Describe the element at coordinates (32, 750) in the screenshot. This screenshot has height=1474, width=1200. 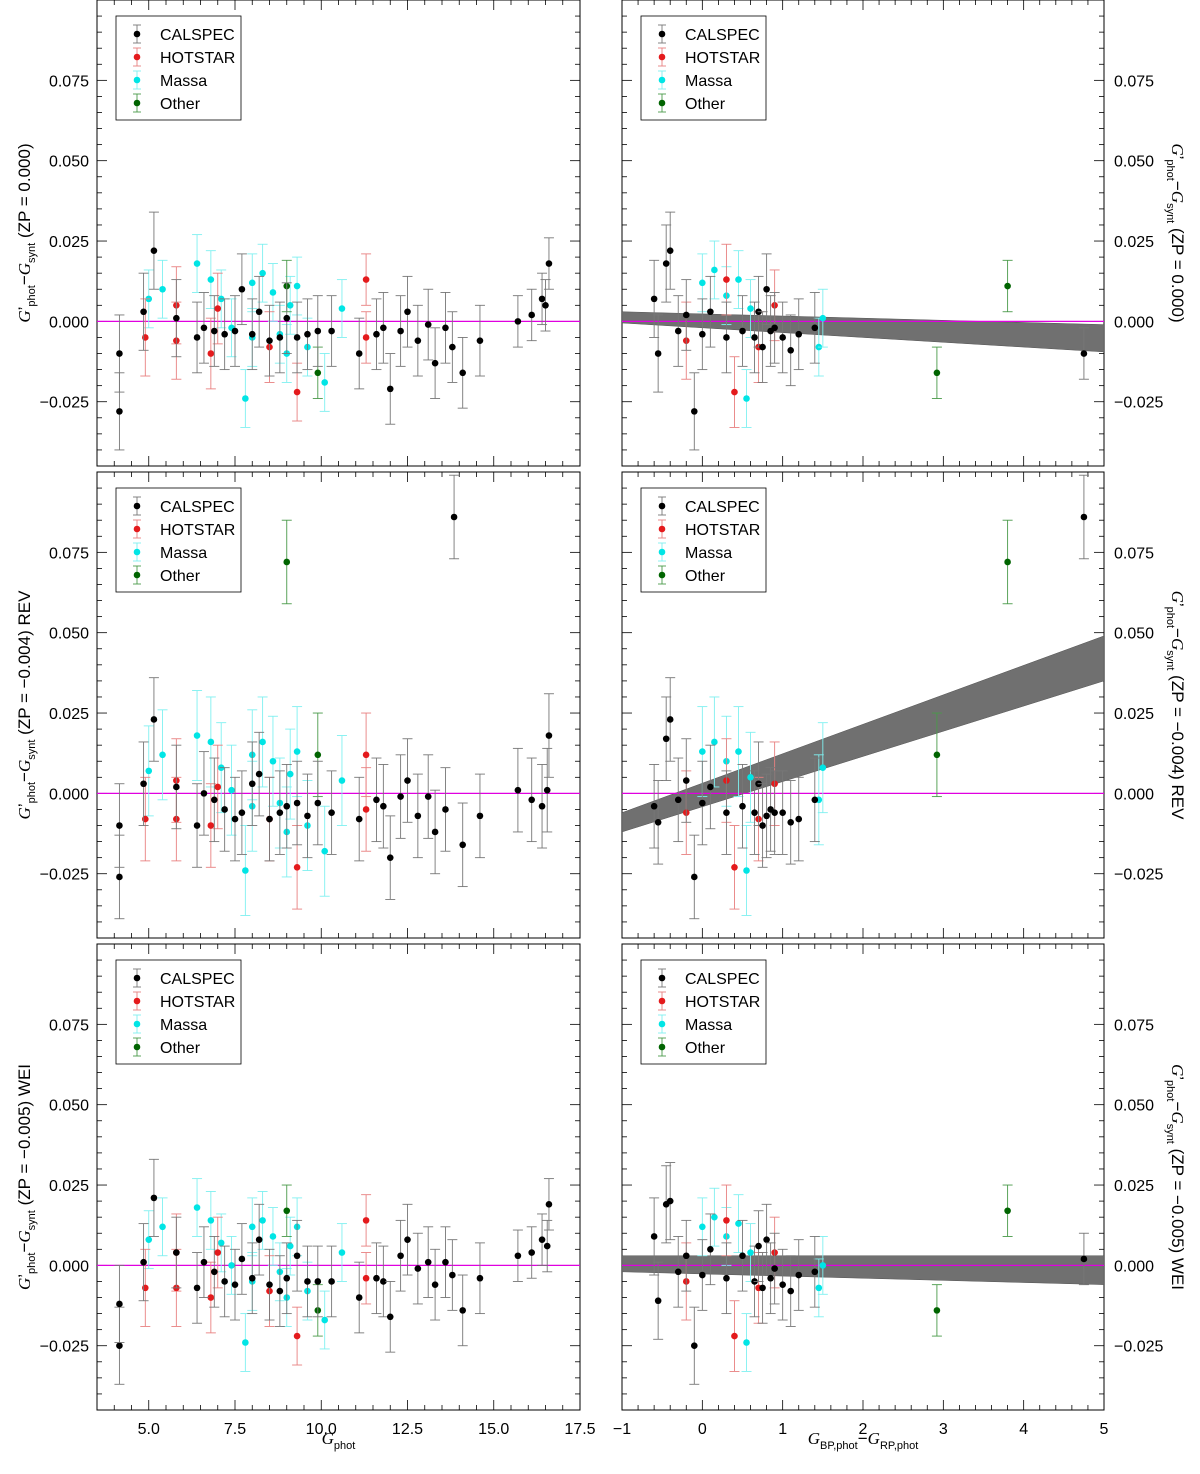
I see `label-subscript: synt` at that location.